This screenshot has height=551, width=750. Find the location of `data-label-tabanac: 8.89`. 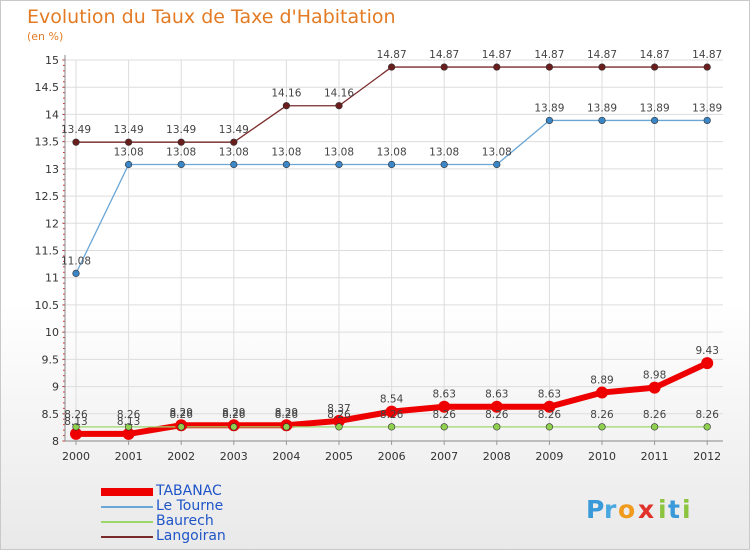

data-label-tabanac: 8.89 is located at coordinates (601, 381).